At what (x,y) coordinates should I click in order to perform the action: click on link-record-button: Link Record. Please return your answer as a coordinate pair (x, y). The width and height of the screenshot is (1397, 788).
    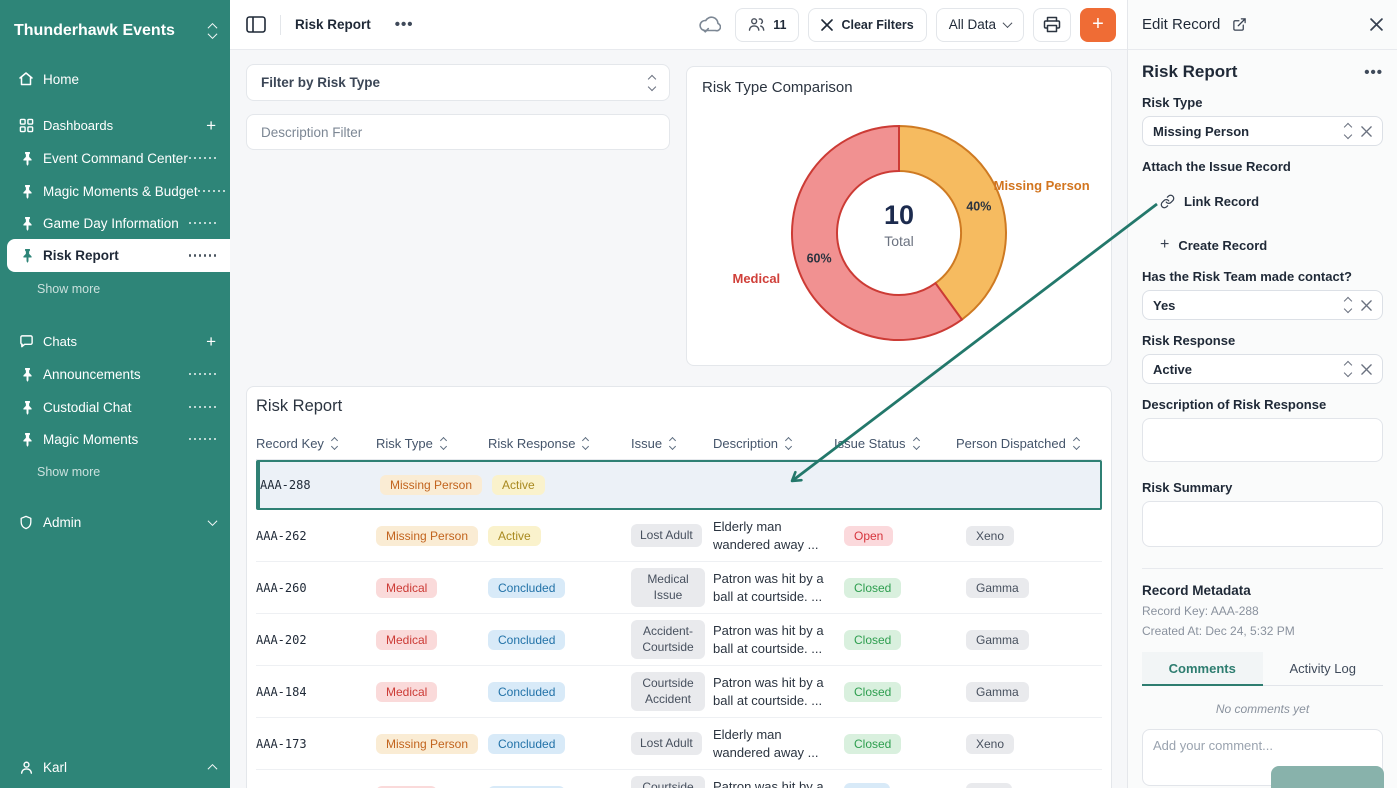
    Looking at the image, I should click on (1271, 201).